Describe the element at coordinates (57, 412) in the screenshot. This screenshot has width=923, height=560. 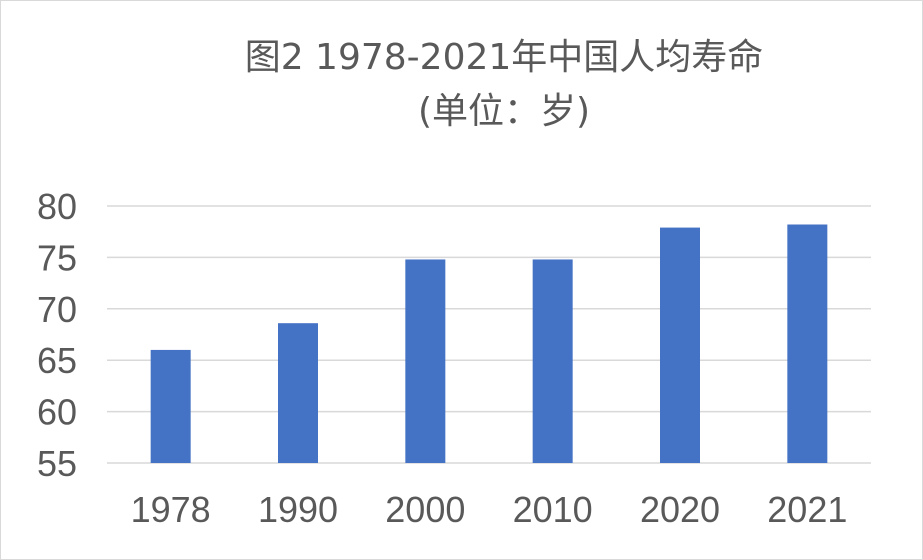
I see `y-tick-label: 60` at that location.